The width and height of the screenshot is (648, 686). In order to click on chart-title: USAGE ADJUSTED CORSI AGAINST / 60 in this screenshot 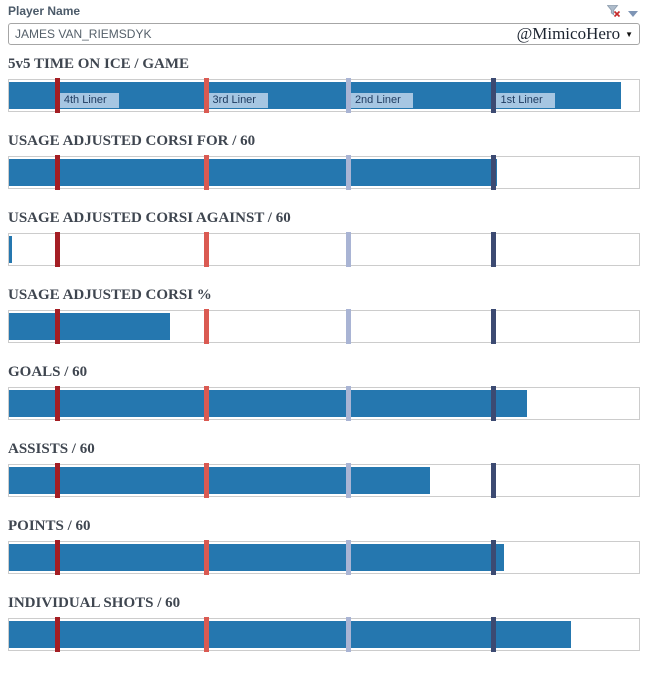, I will do `click(149, 218)`.